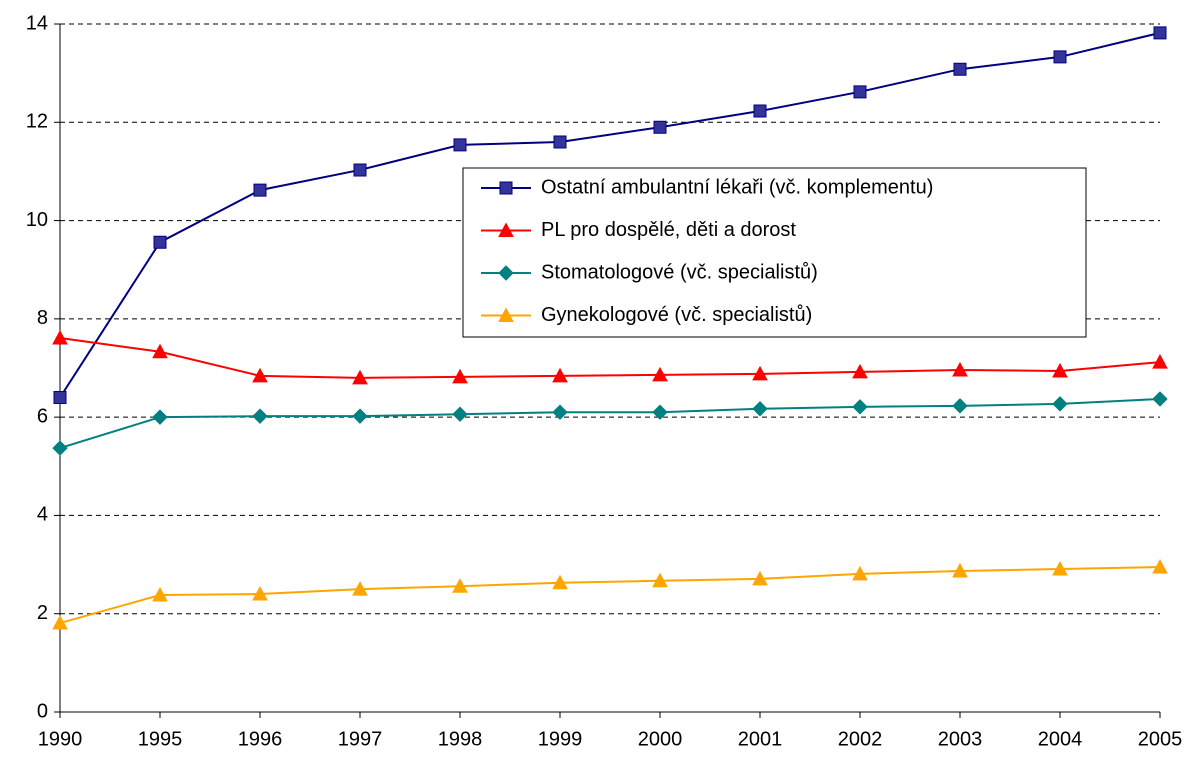  I want to click on legend-label: Gynekologové (vč. specialistů), so click(676, 315).